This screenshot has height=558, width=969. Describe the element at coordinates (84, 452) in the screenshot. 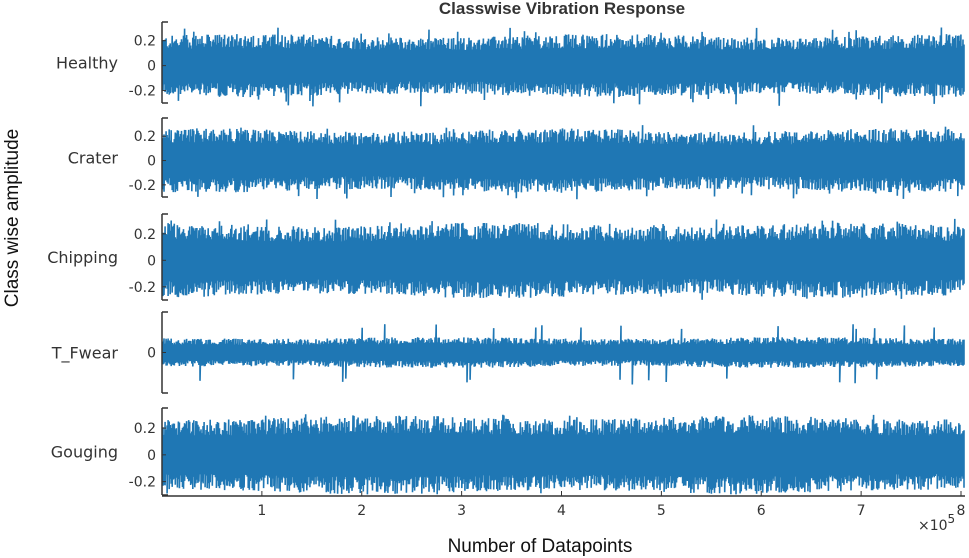

I see `row-label: Gouging` at that location.